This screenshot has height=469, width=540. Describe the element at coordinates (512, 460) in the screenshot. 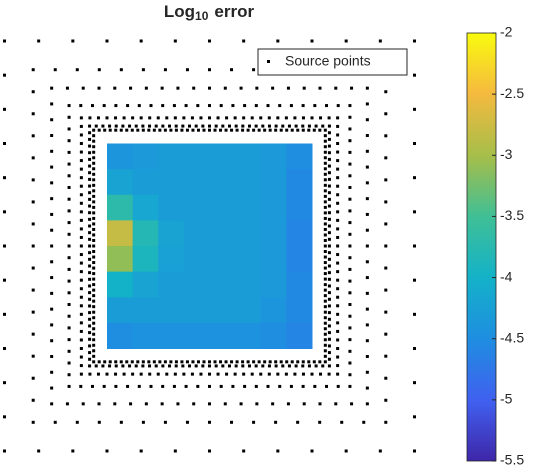

I see `colorbar-tick-label: -5.5` at that location.